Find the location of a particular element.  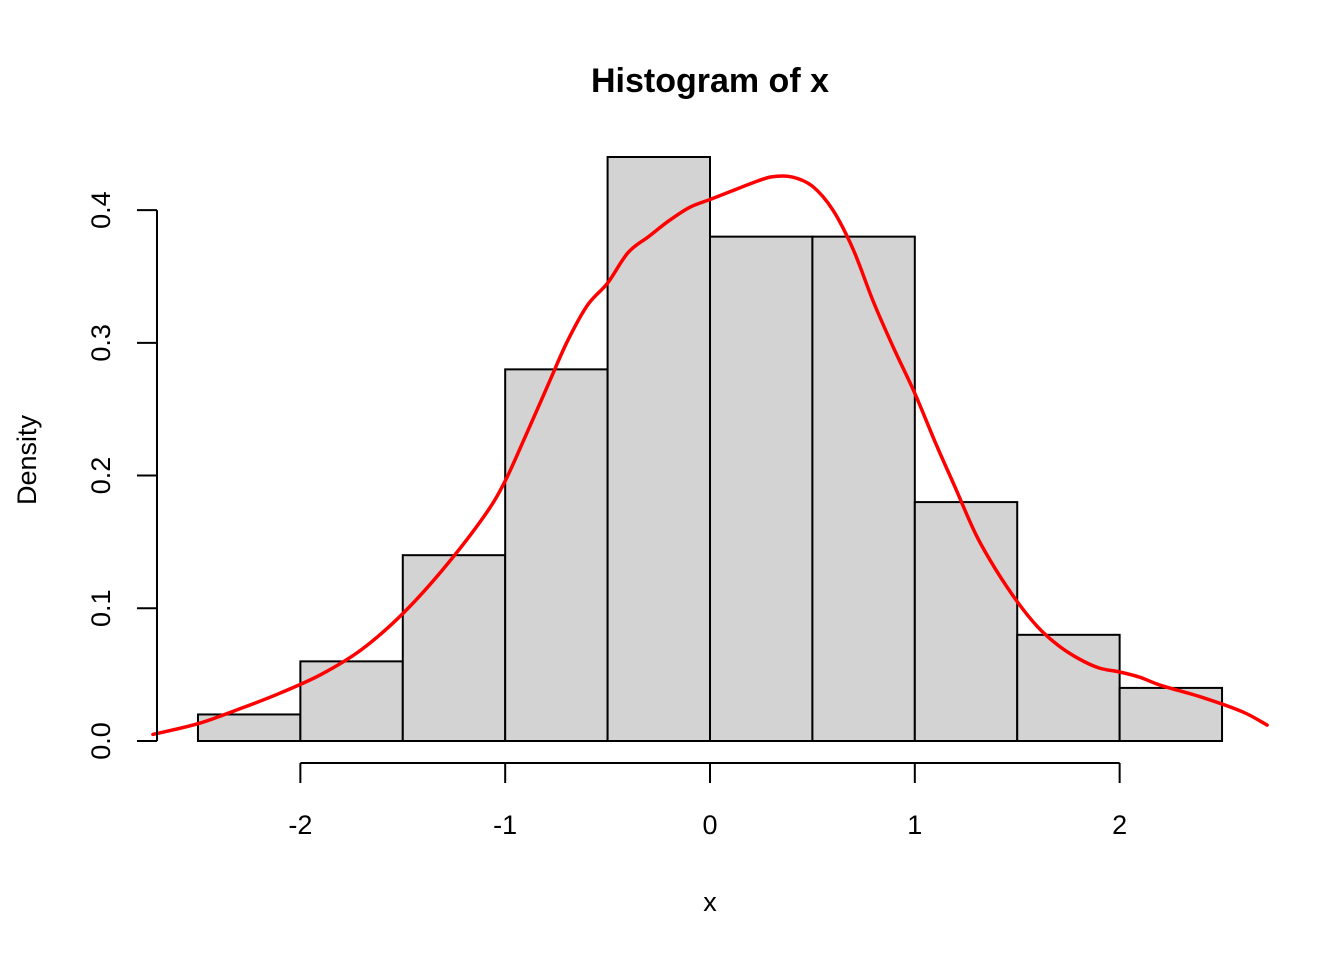

x-axis-label: x is located at coordinates (710, 902).